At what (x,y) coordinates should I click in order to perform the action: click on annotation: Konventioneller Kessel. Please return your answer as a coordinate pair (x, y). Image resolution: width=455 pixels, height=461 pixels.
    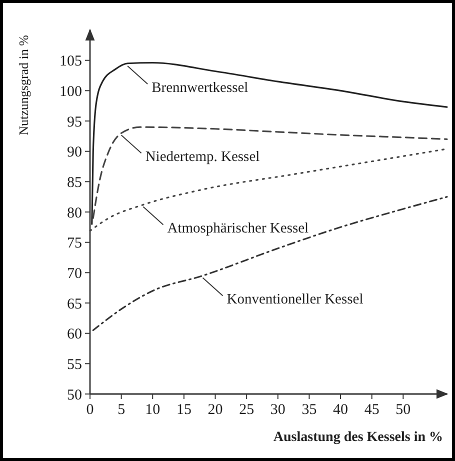
    Looking at the image, I should click on (295, 300).